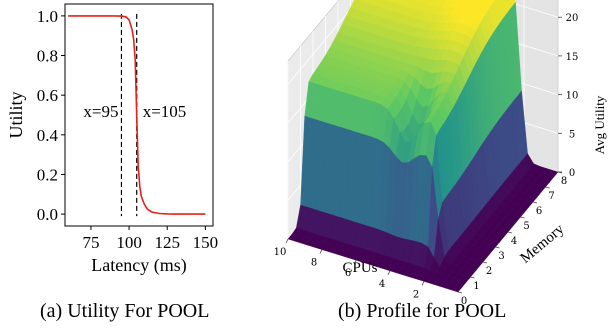 Image resolution: width=616 pixels, height=329 pixels. Describe the element at coordinates (314, 263) in the screenshot. I see `cpu-tick-label: 8` at that location.